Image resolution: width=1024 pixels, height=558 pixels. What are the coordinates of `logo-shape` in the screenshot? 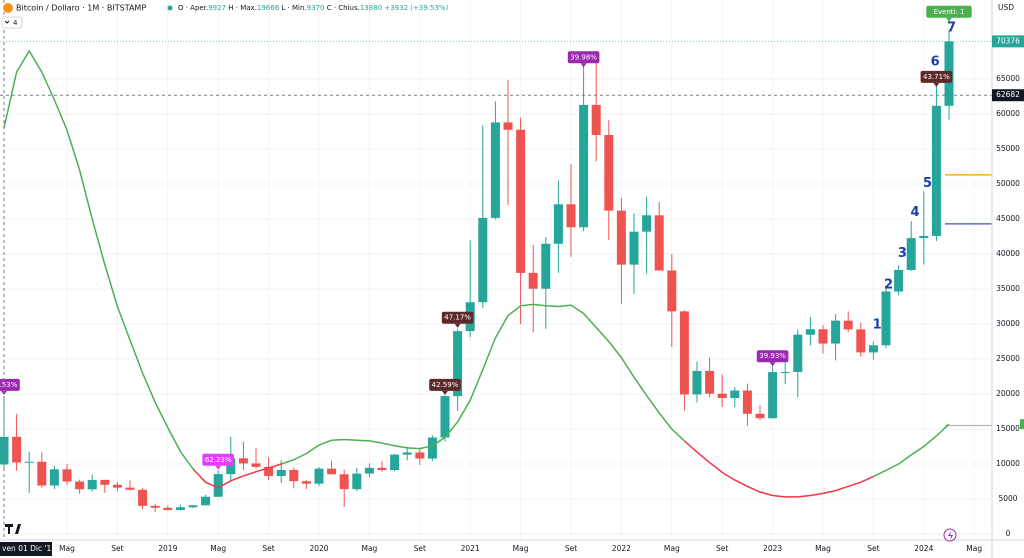 It's located at (13, 529).